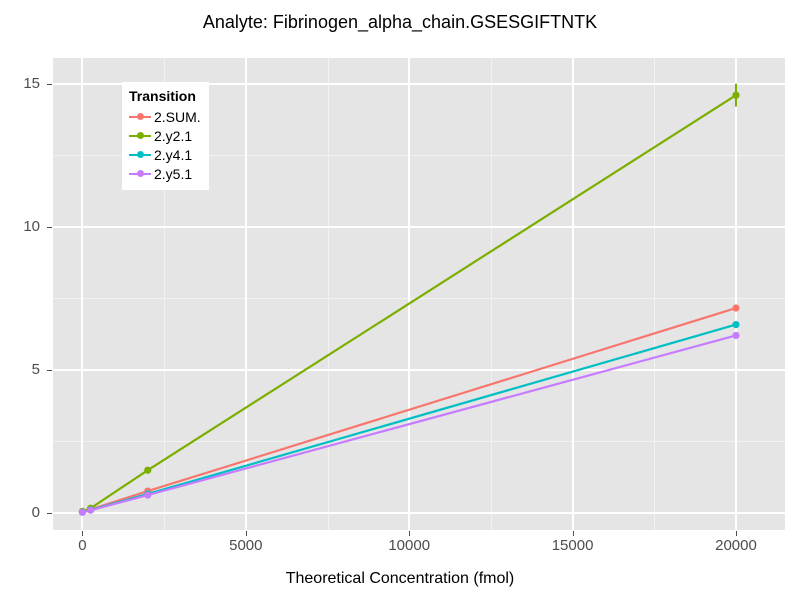 This screenshot has width=800, height=600. I want to click on x-tick-label: 5000, so click(246, 545).